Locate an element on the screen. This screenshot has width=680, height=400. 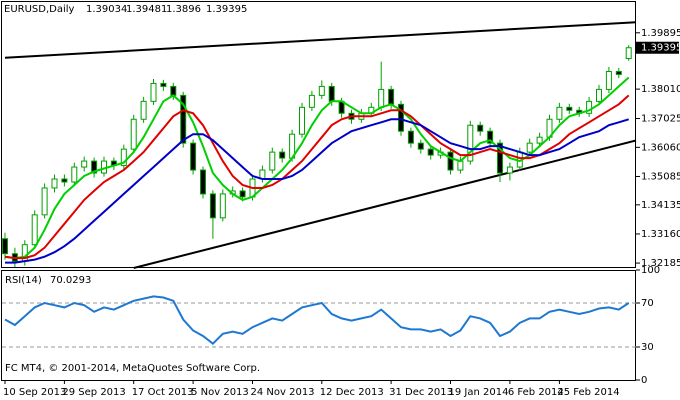
y-tick-label: 1.33160 is located at coordinates (660, 234).